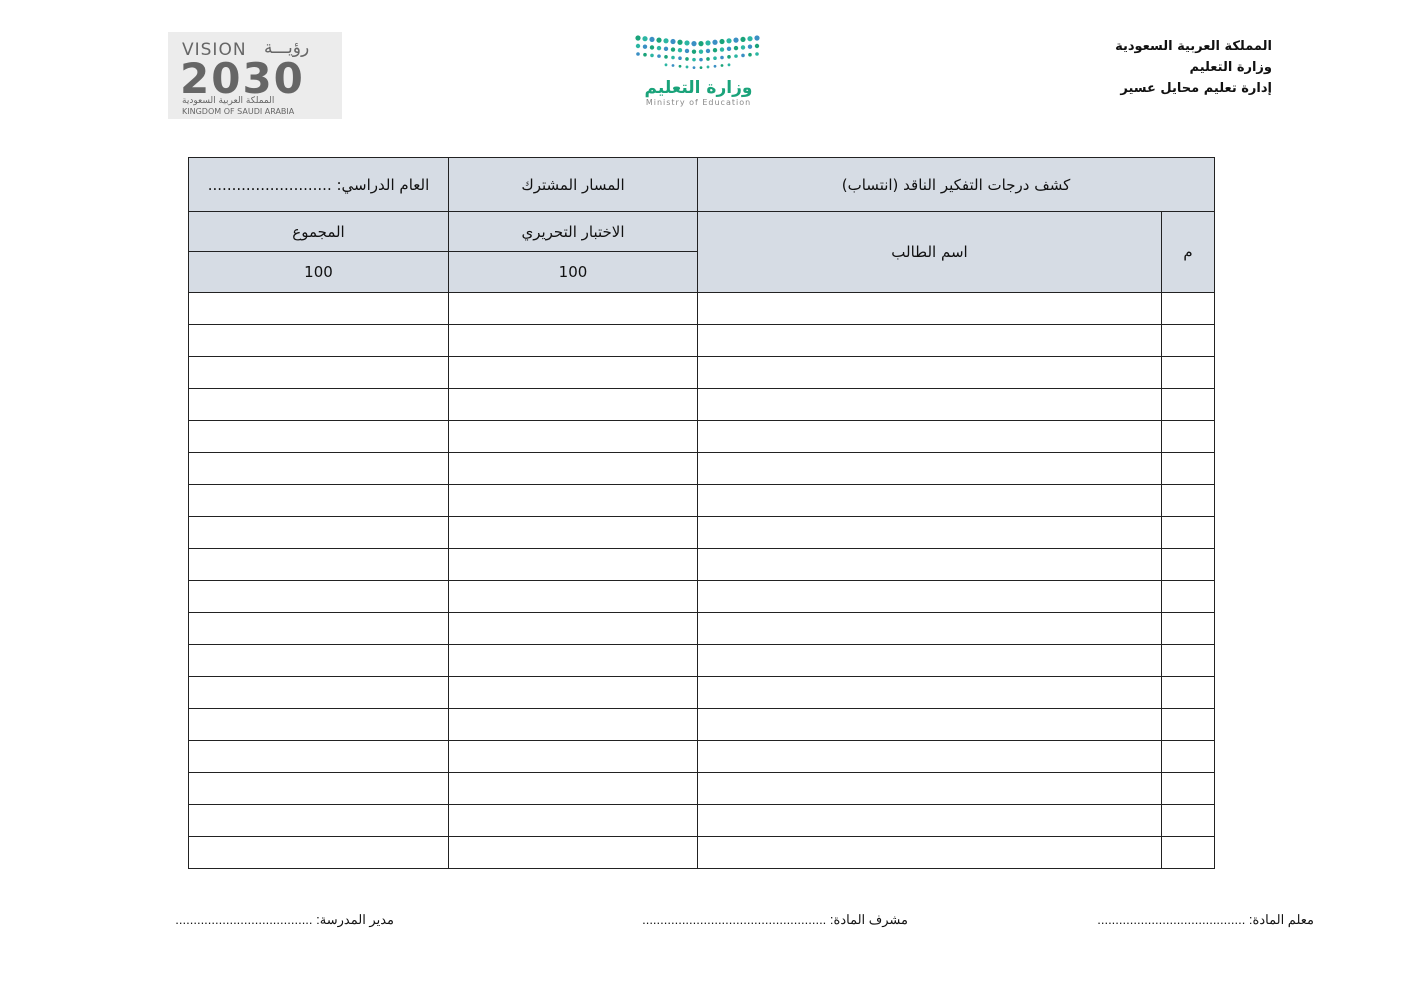 This screenshot has height=992, width=1403. What do you see at coordinates (1188, 252) in the screenshot?
I see `column-header: م` at bounding box center [1188, 252].